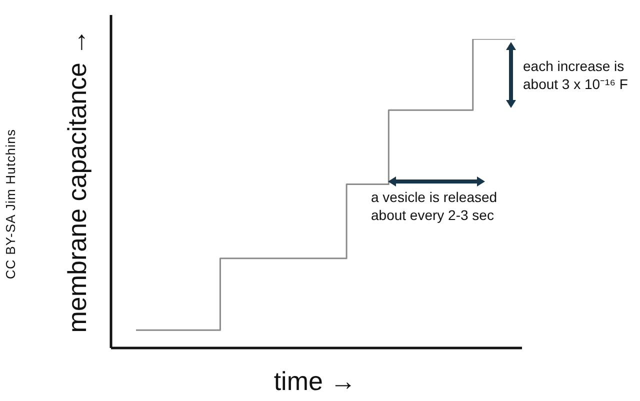 This screenshot has height=401, width=640. I want to click on text: CC BY-SA Jim Hutchins, so click(10, 204).